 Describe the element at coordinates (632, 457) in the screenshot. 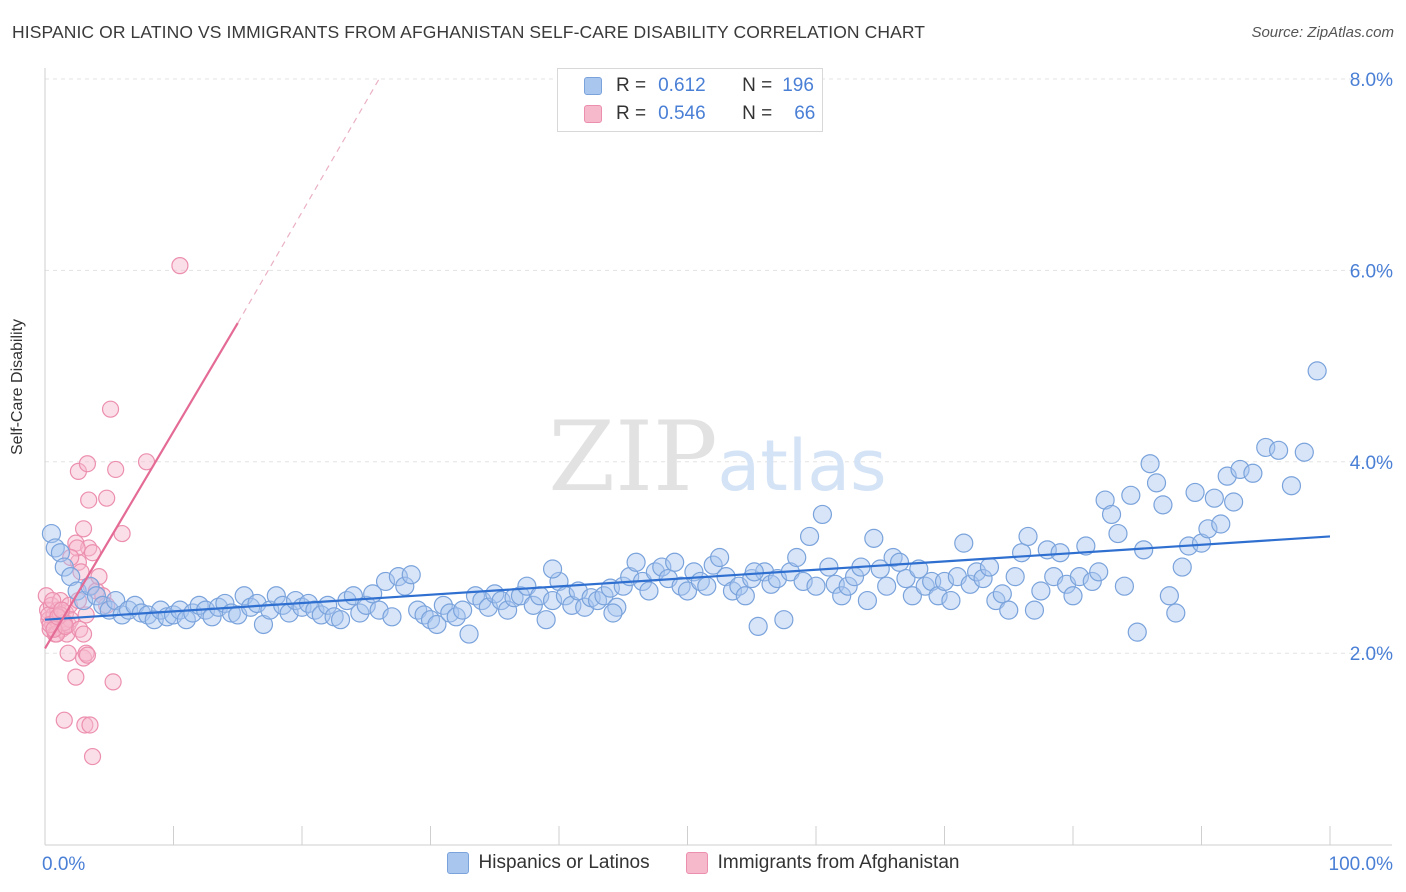

I see `watermark-zip: ZIP` at that location.